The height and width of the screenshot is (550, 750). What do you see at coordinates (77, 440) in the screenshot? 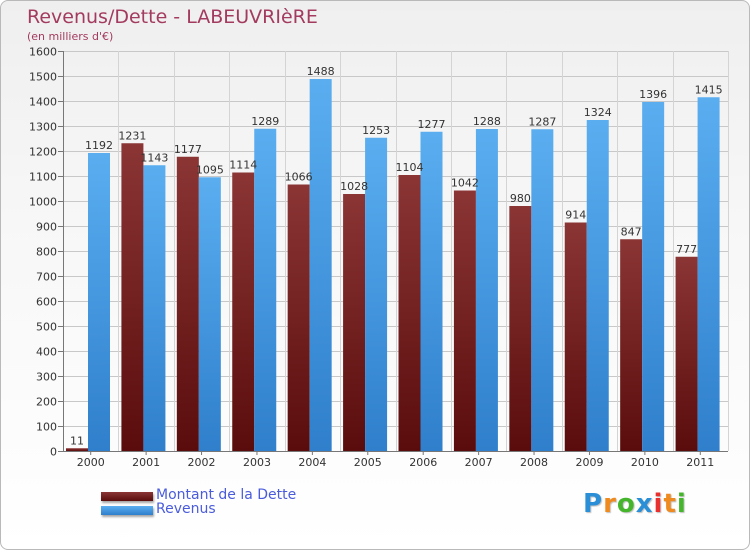
I see `value-label-debt: 11` at bounding box center [77, 440].